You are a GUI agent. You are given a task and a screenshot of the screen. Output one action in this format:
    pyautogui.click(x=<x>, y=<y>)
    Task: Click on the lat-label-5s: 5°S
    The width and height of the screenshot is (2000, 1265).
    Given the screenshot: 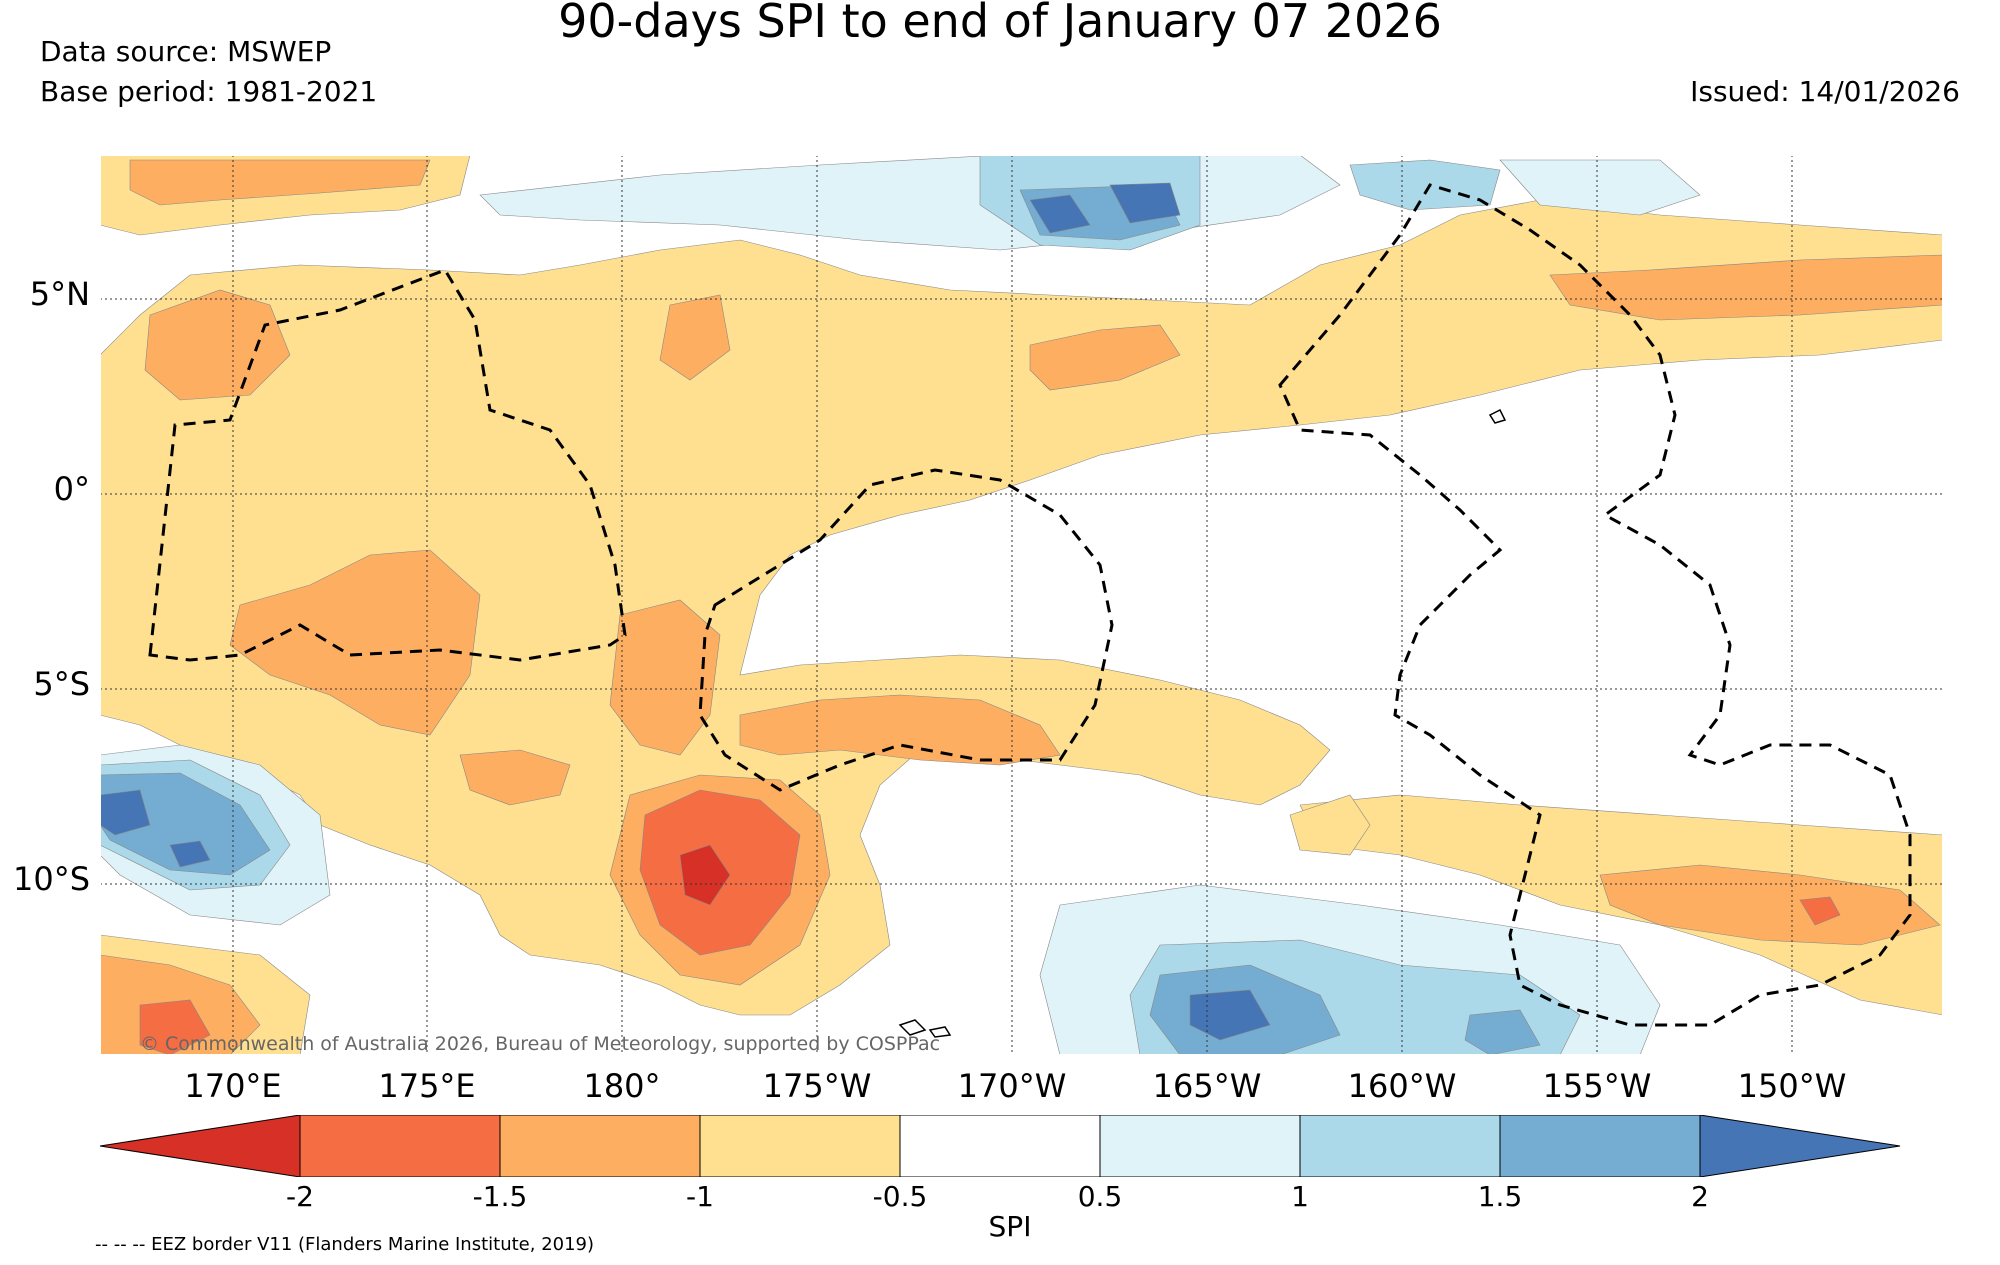 What is the action you would take?
    pyautogui.click(x=61, y=684)
    